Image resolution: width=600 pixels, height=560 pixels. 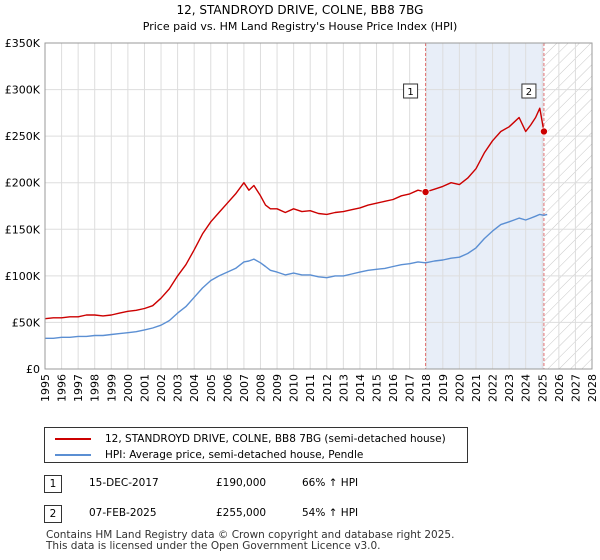 What do you see at coordinates (393, 388) in the screenshot?
I see `x-tick-label: 2016` at bounding box center [393, 388].